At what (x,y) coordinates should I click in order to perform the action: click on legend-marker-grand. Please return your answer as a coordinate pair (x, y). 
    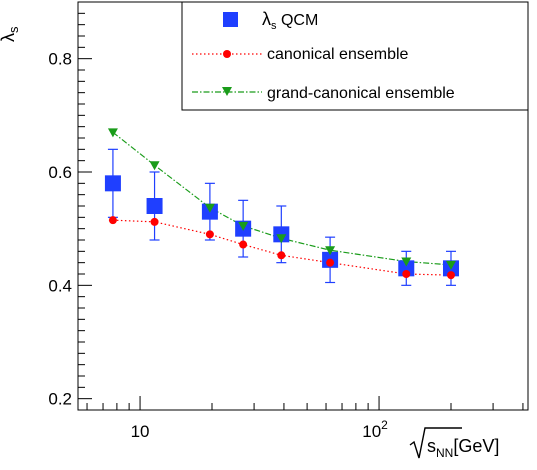
    Looking at the image, I should click on (227, 91).